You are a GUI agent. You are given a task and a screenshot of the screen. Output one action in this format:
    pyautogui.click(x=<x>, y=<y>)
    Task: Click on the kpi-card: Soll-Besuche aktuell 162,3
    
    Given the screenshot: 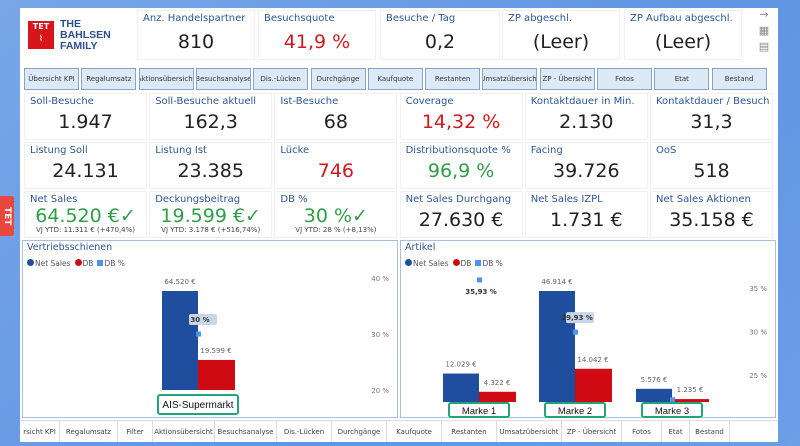 What is the action you would take?
    pyautogui.click(x=211, y=116)
    